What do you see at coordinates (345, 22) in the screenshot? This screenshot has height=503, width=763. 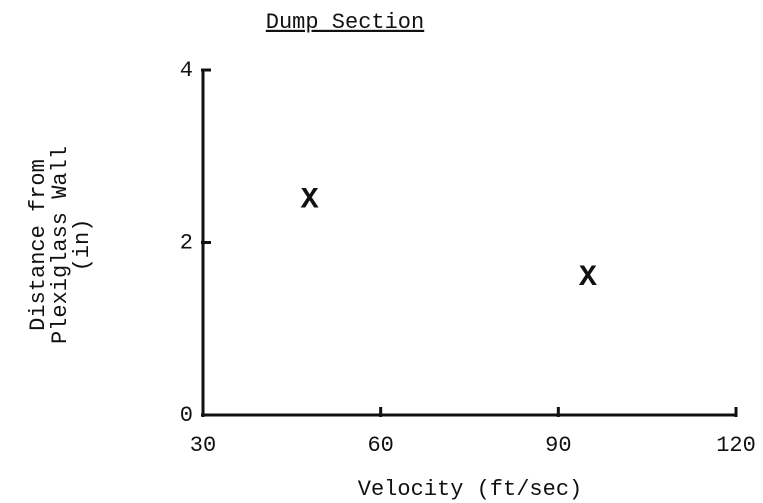 I see `chart-title: Dump Section` at bounding box center [345, 22].